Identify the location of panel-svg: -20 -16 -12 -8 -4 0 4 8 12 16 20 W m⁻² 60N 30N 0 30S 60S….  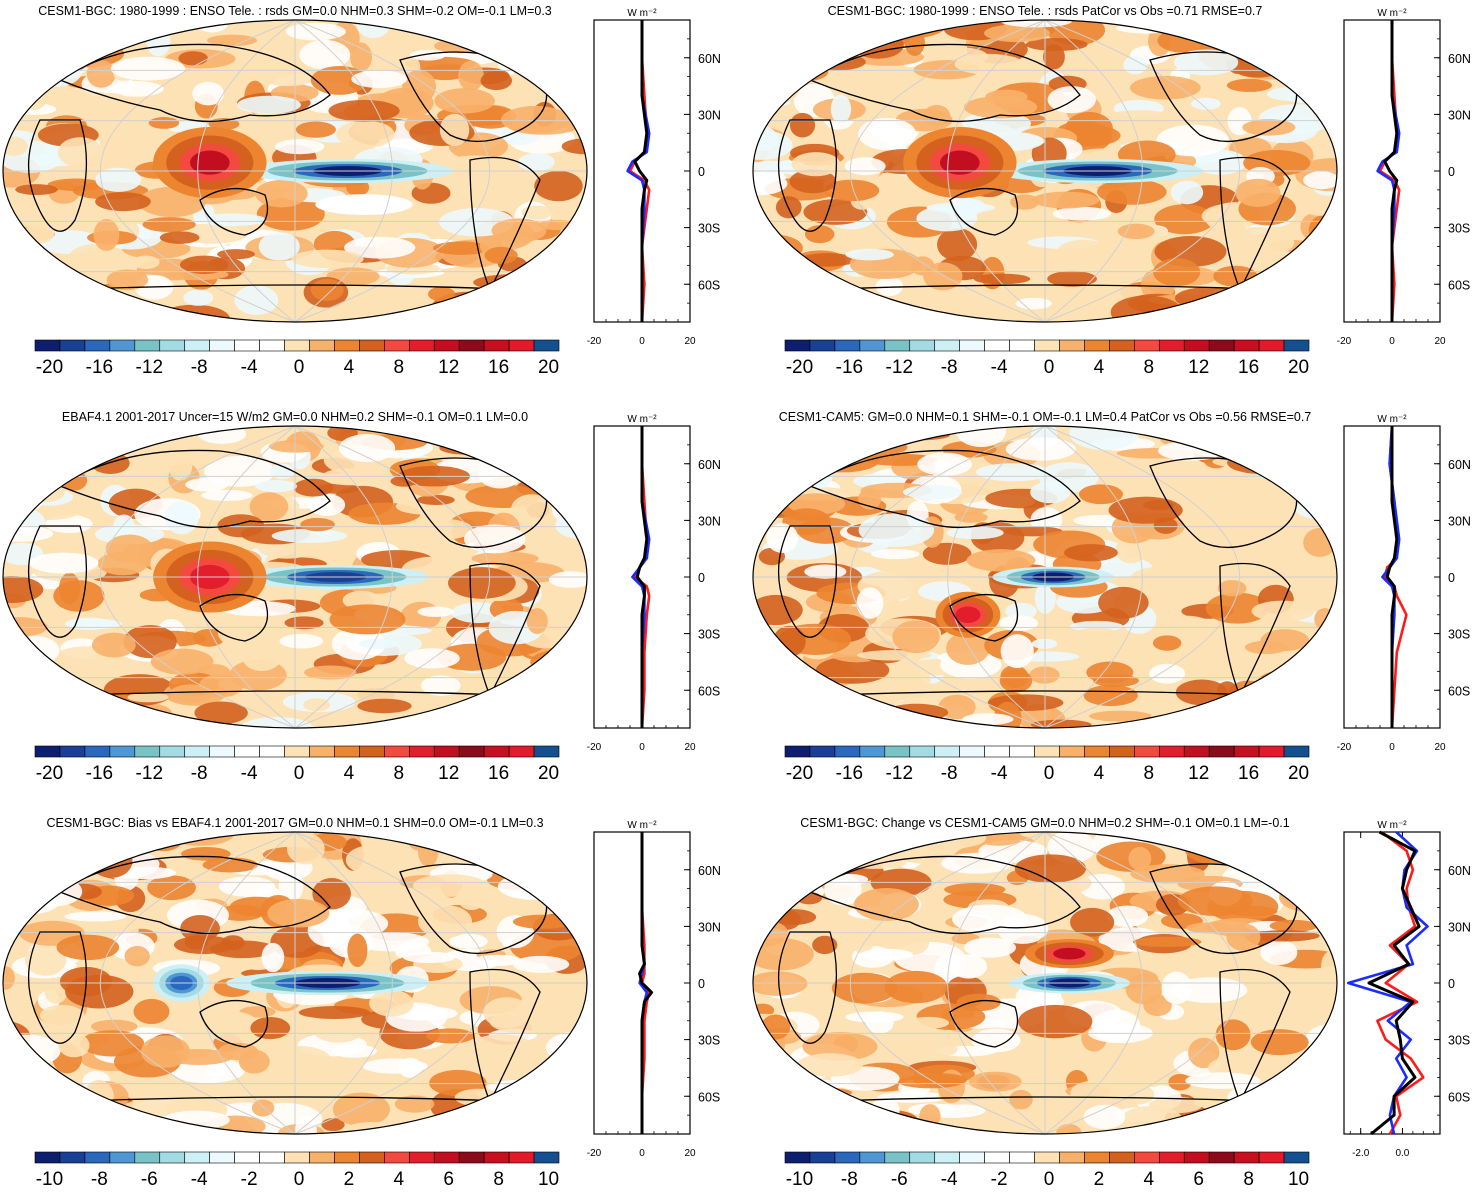
(1111, 193).